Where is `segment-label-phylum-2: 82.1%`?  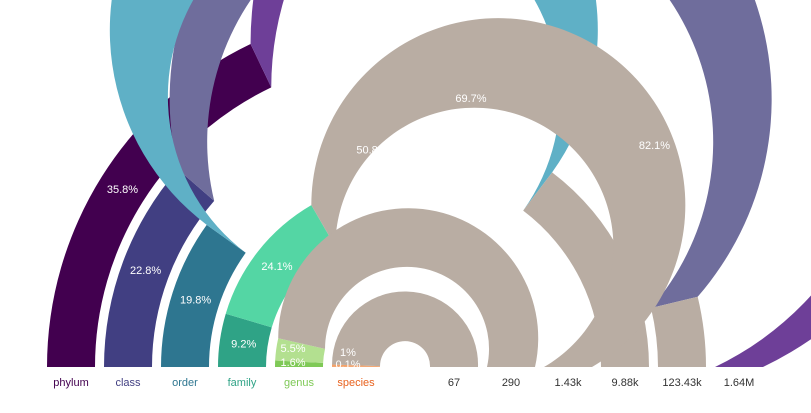 segment-label-phylum-2: 82.1% is located at coordinates (654, 146).